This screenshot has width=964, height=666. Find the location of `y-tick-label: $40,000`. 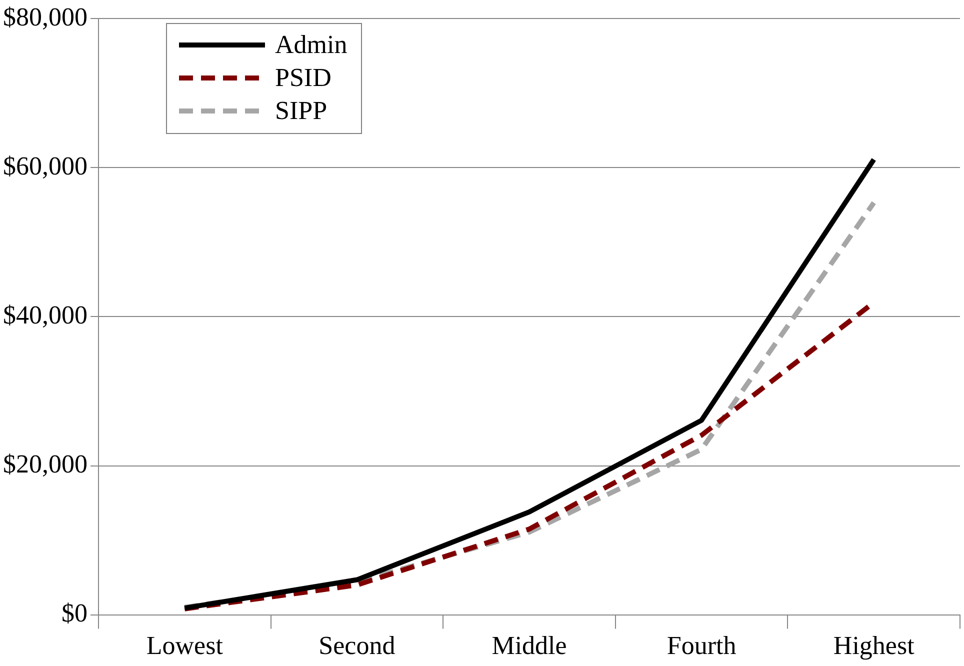

y-tick-label: $40,000 is located at coordinates (45, 315).